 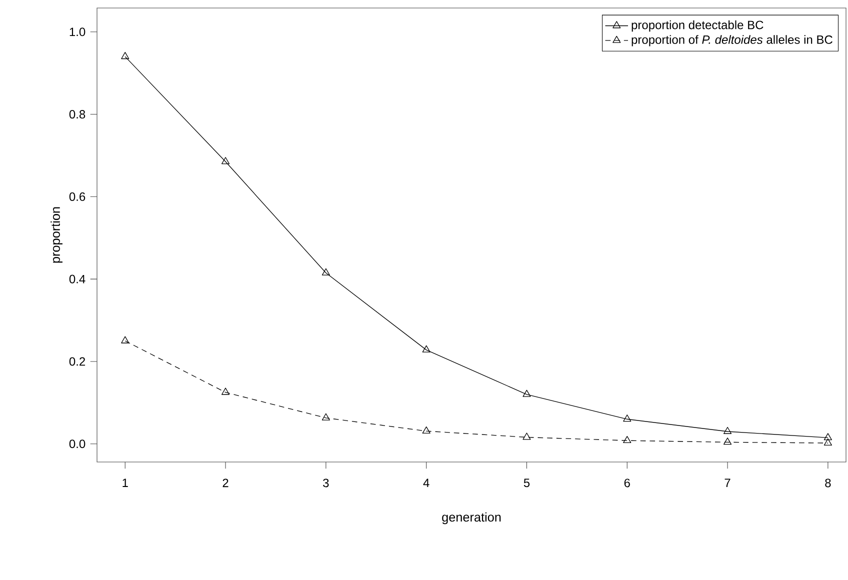 I want to click on y-tick-label: 0.2, so click(x=77, y=361).